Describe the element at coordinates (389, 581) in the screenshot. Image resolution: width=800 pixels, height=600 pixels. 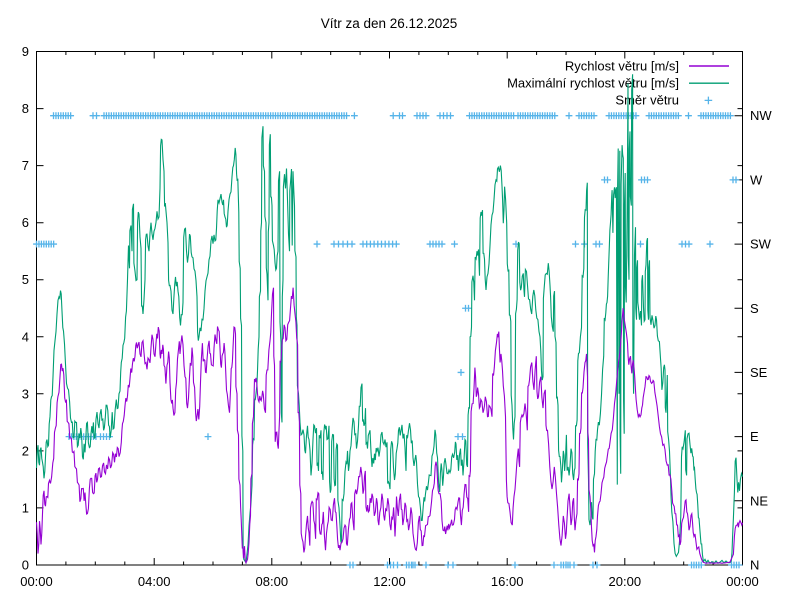
I see `svg-text: 12:00` at that location.